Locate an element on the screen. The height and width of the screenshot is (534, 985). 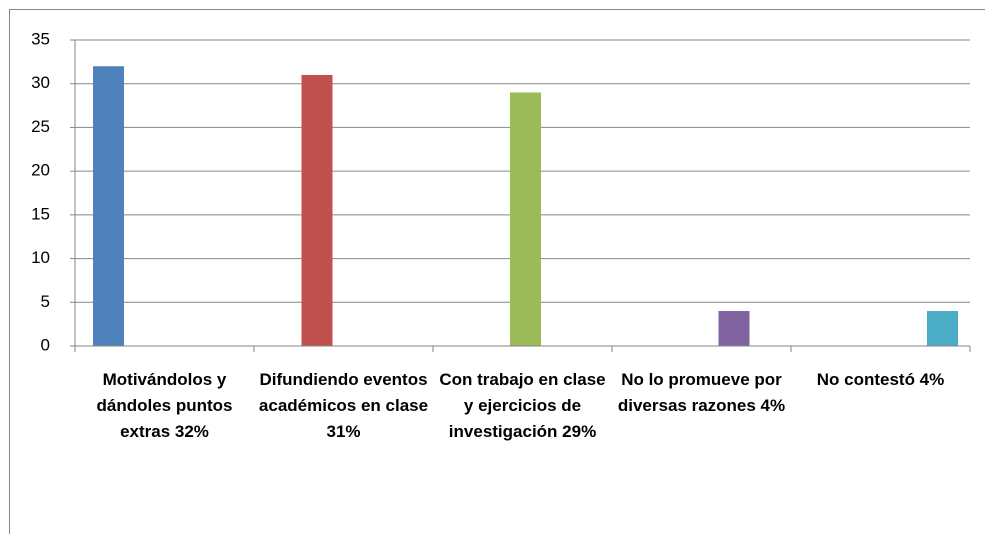
y-tick-label: 25 is located at coordinates (40, 126).